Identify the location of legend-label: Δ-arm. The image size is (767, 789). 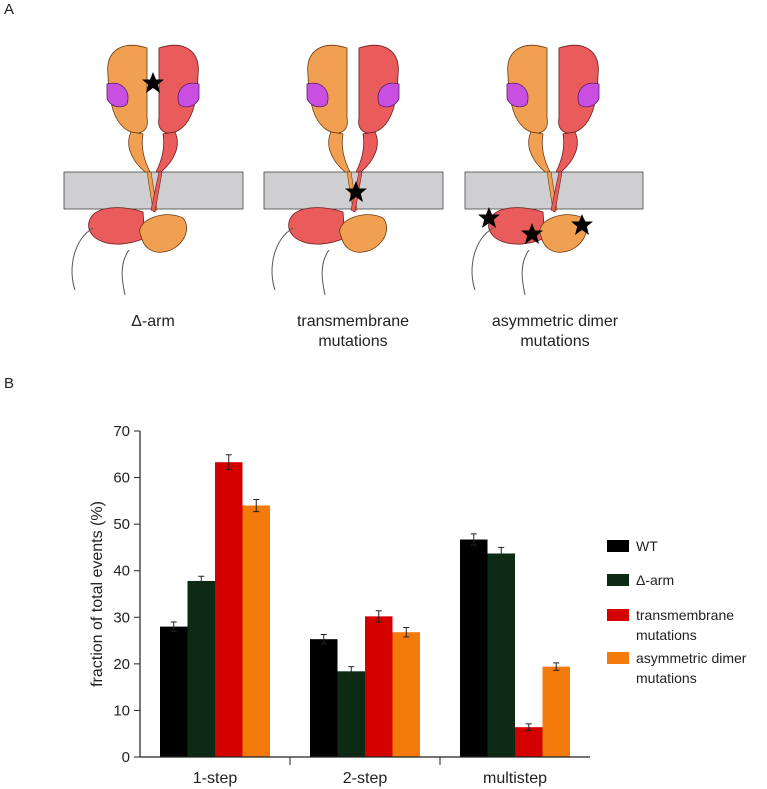
(655, 580).